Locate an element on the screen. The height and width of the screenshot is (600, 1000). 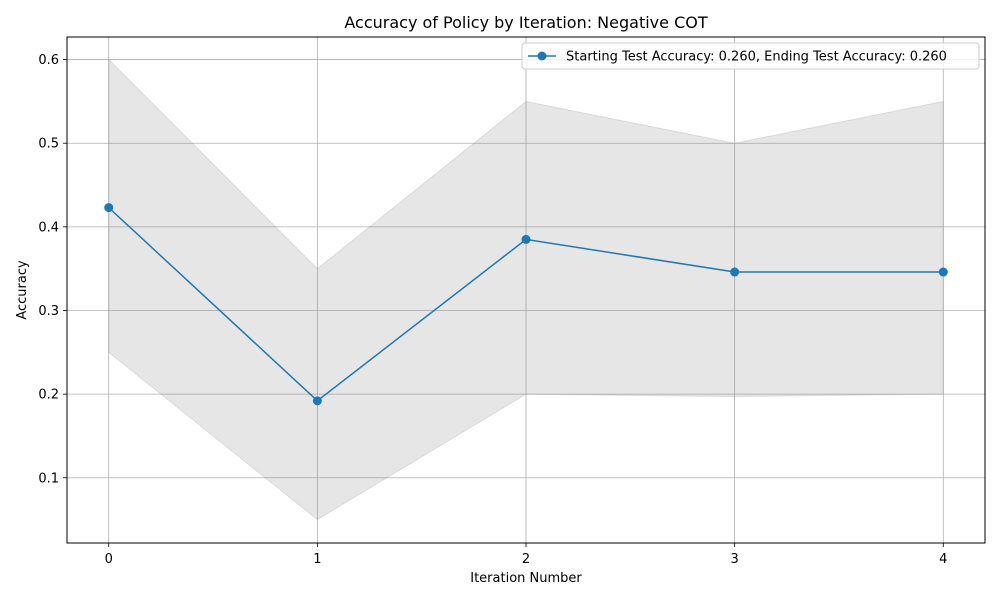
y-tick-label: 0.3 is located at coordinates (48, 311).